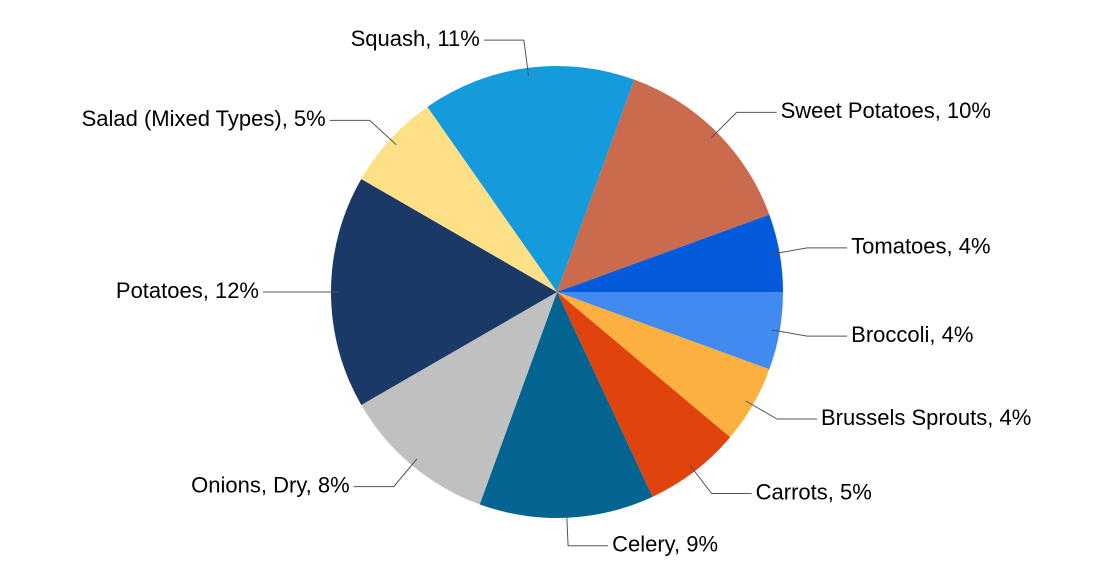 This screenshot has width=1104, height=576. Describe the element at coordinates (926, 417) in the screenshot. I see `data-label: Brussels Sprouts, 4%` at that location.